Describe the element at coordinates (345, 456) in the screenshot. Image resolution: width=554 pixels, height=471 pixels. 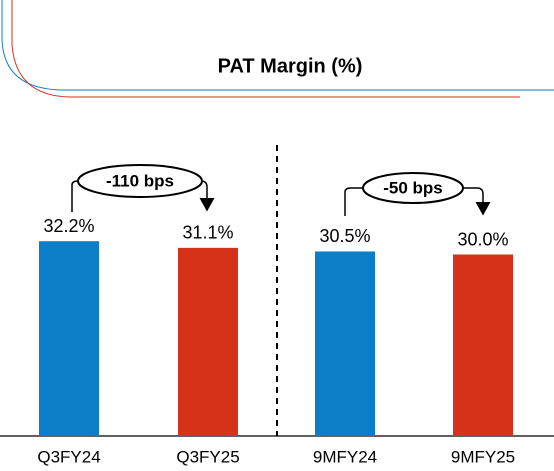
I see `x-tick-label: 9MFY24` at that location.